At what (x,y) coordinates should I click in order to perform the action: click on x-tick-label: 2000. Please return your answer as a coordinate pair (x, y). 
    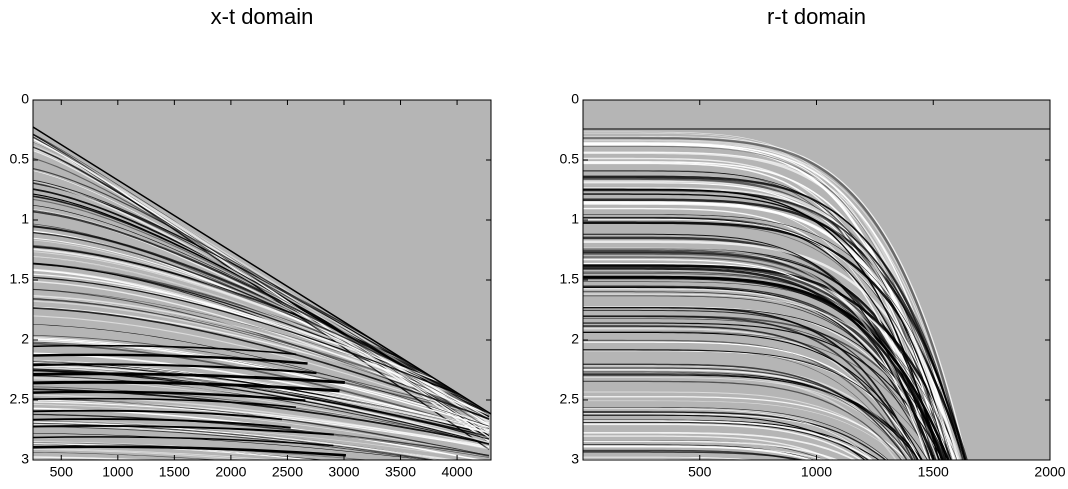
    Looking at the image, I should click on (1049, 472).